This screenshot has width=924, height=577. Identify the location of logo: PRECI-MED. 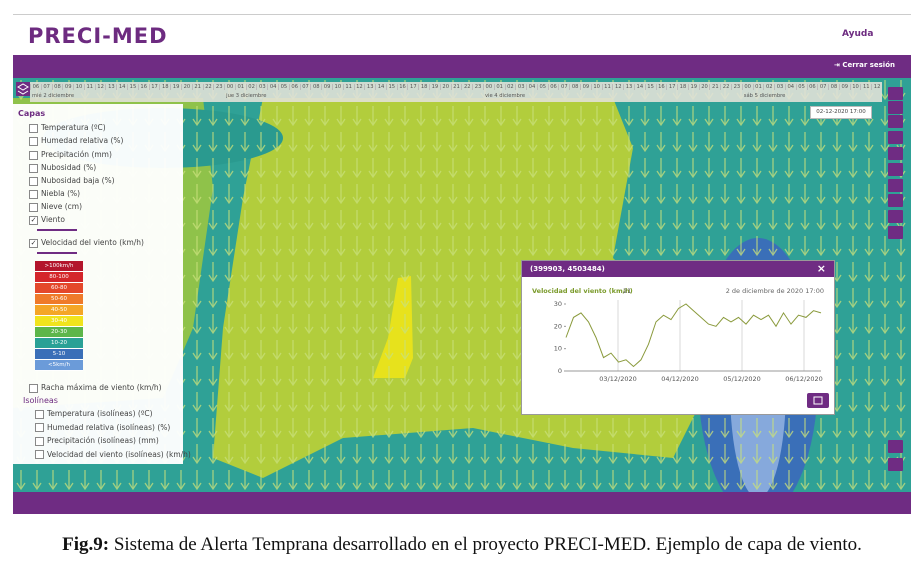
(98, 36).